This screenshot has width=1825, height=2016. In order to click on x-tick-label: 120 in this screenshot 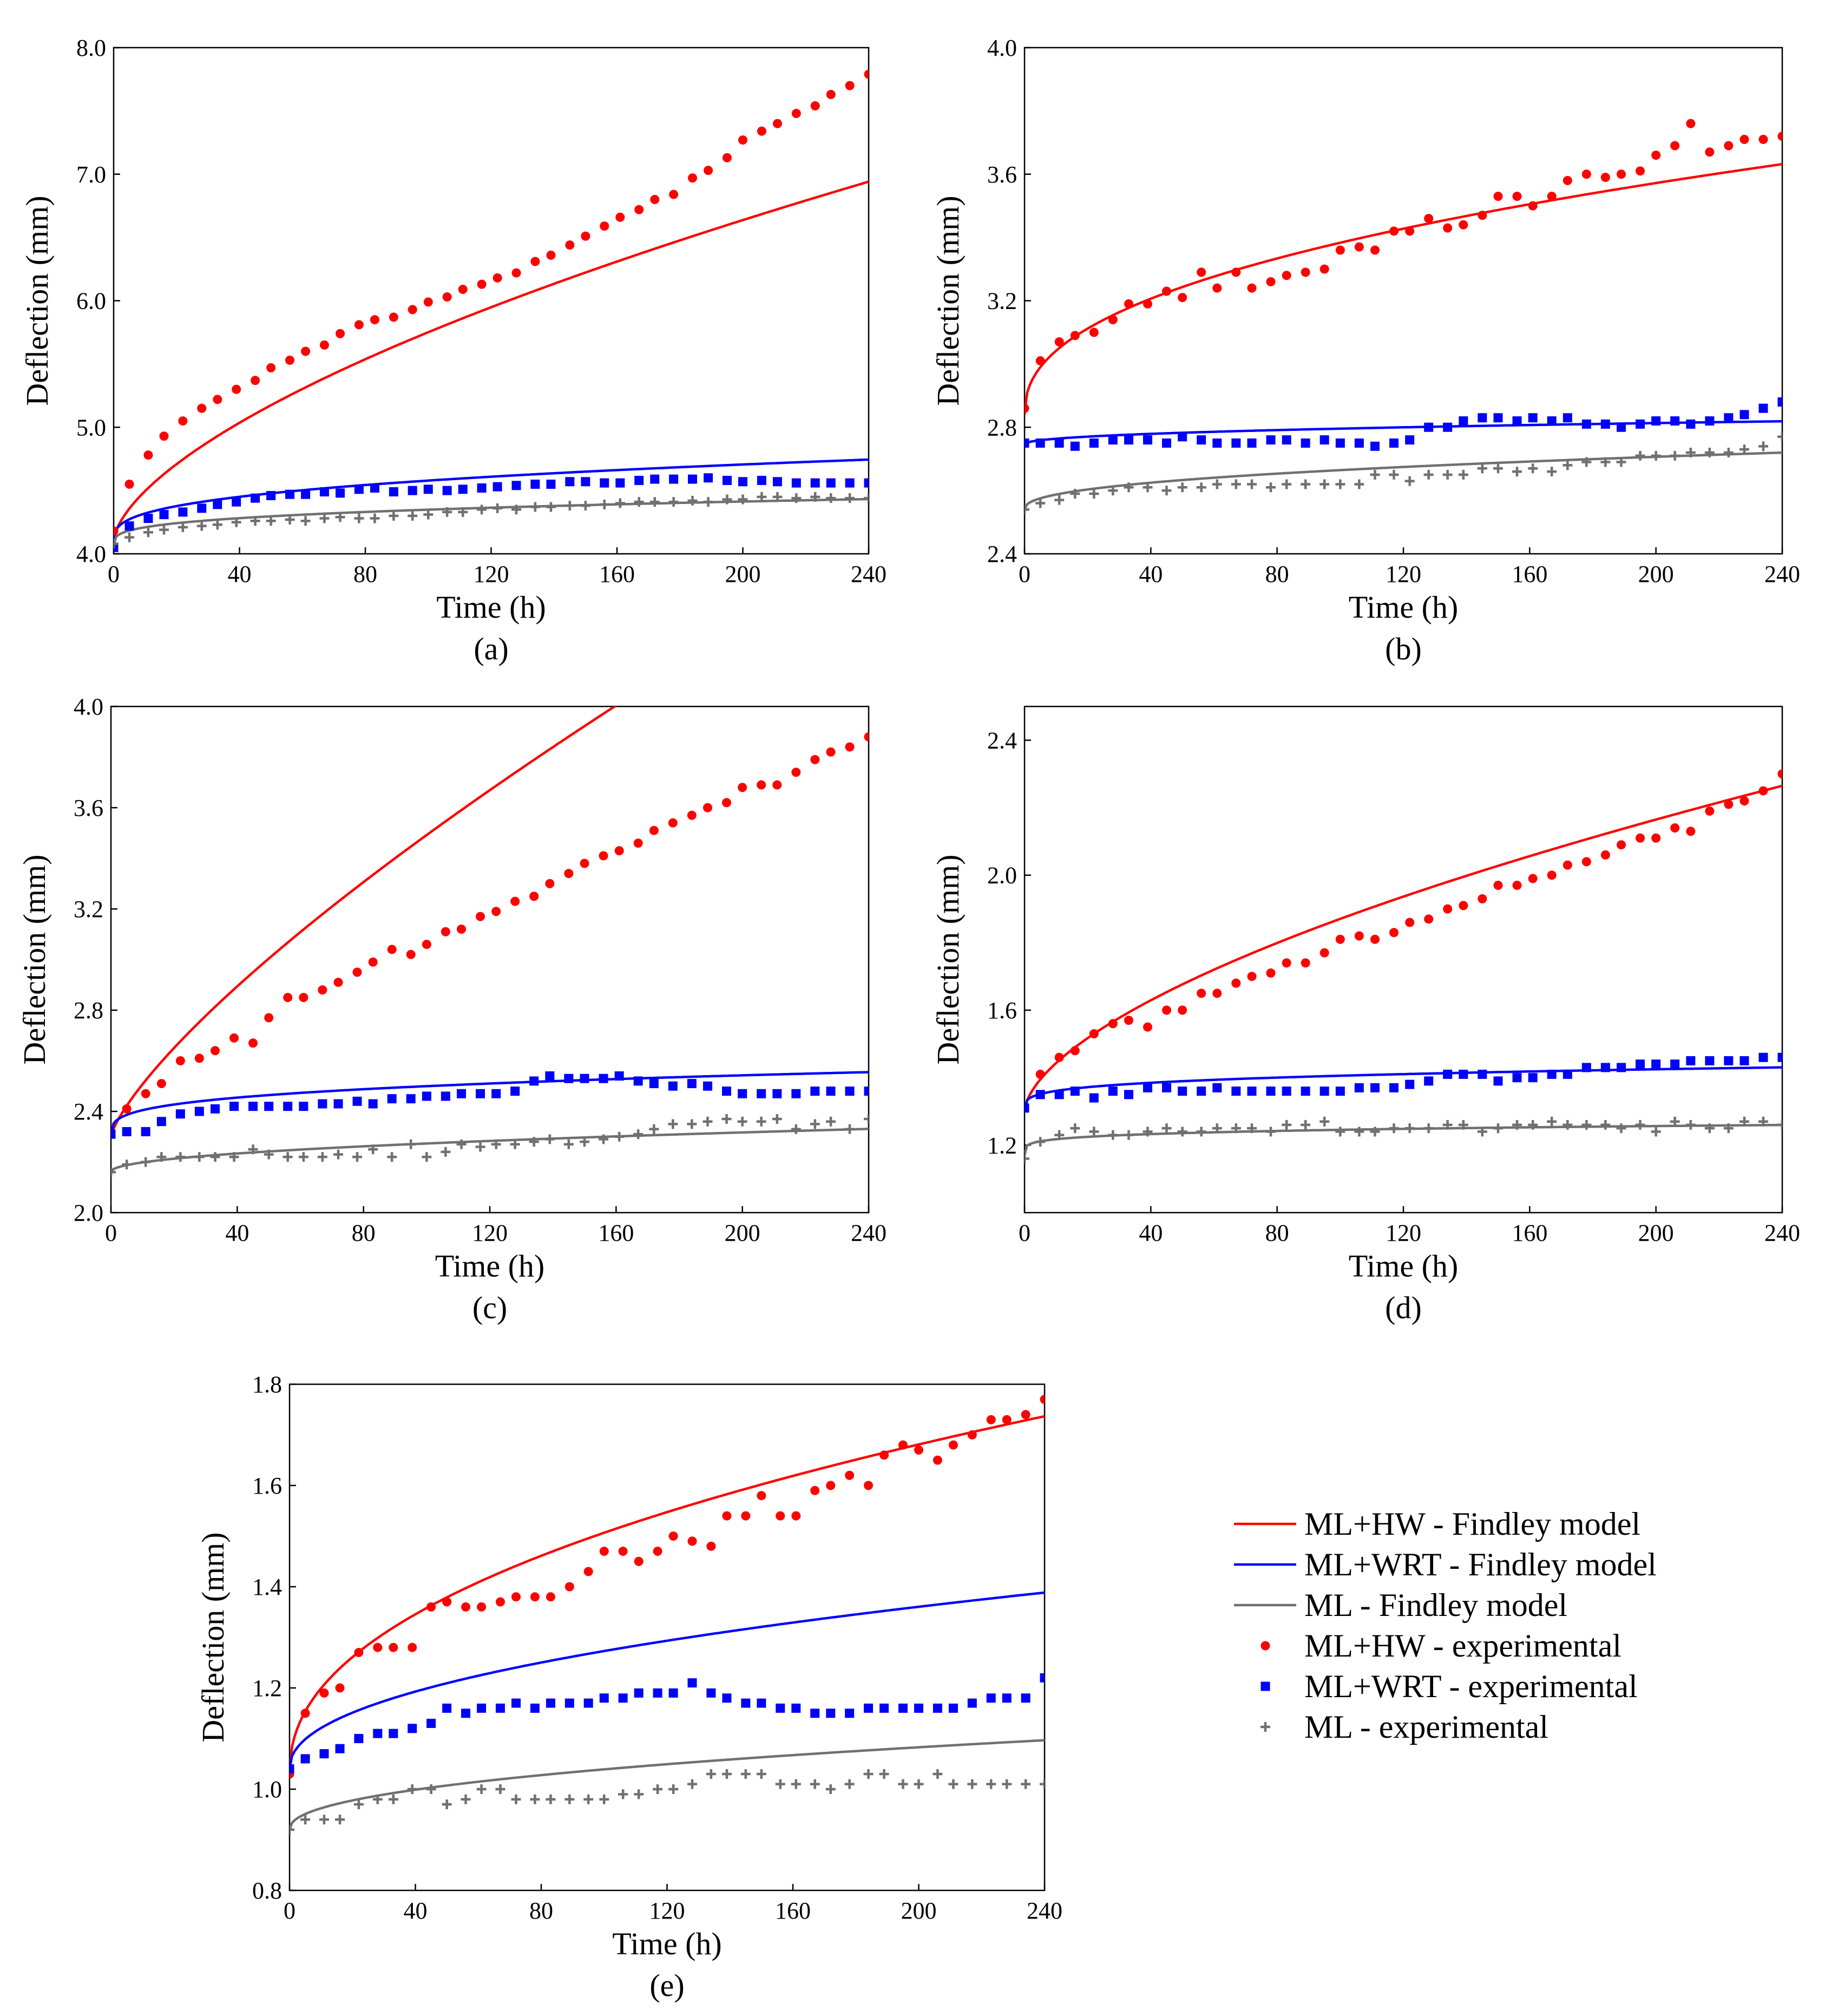, I will do `click(1403, 574)`.